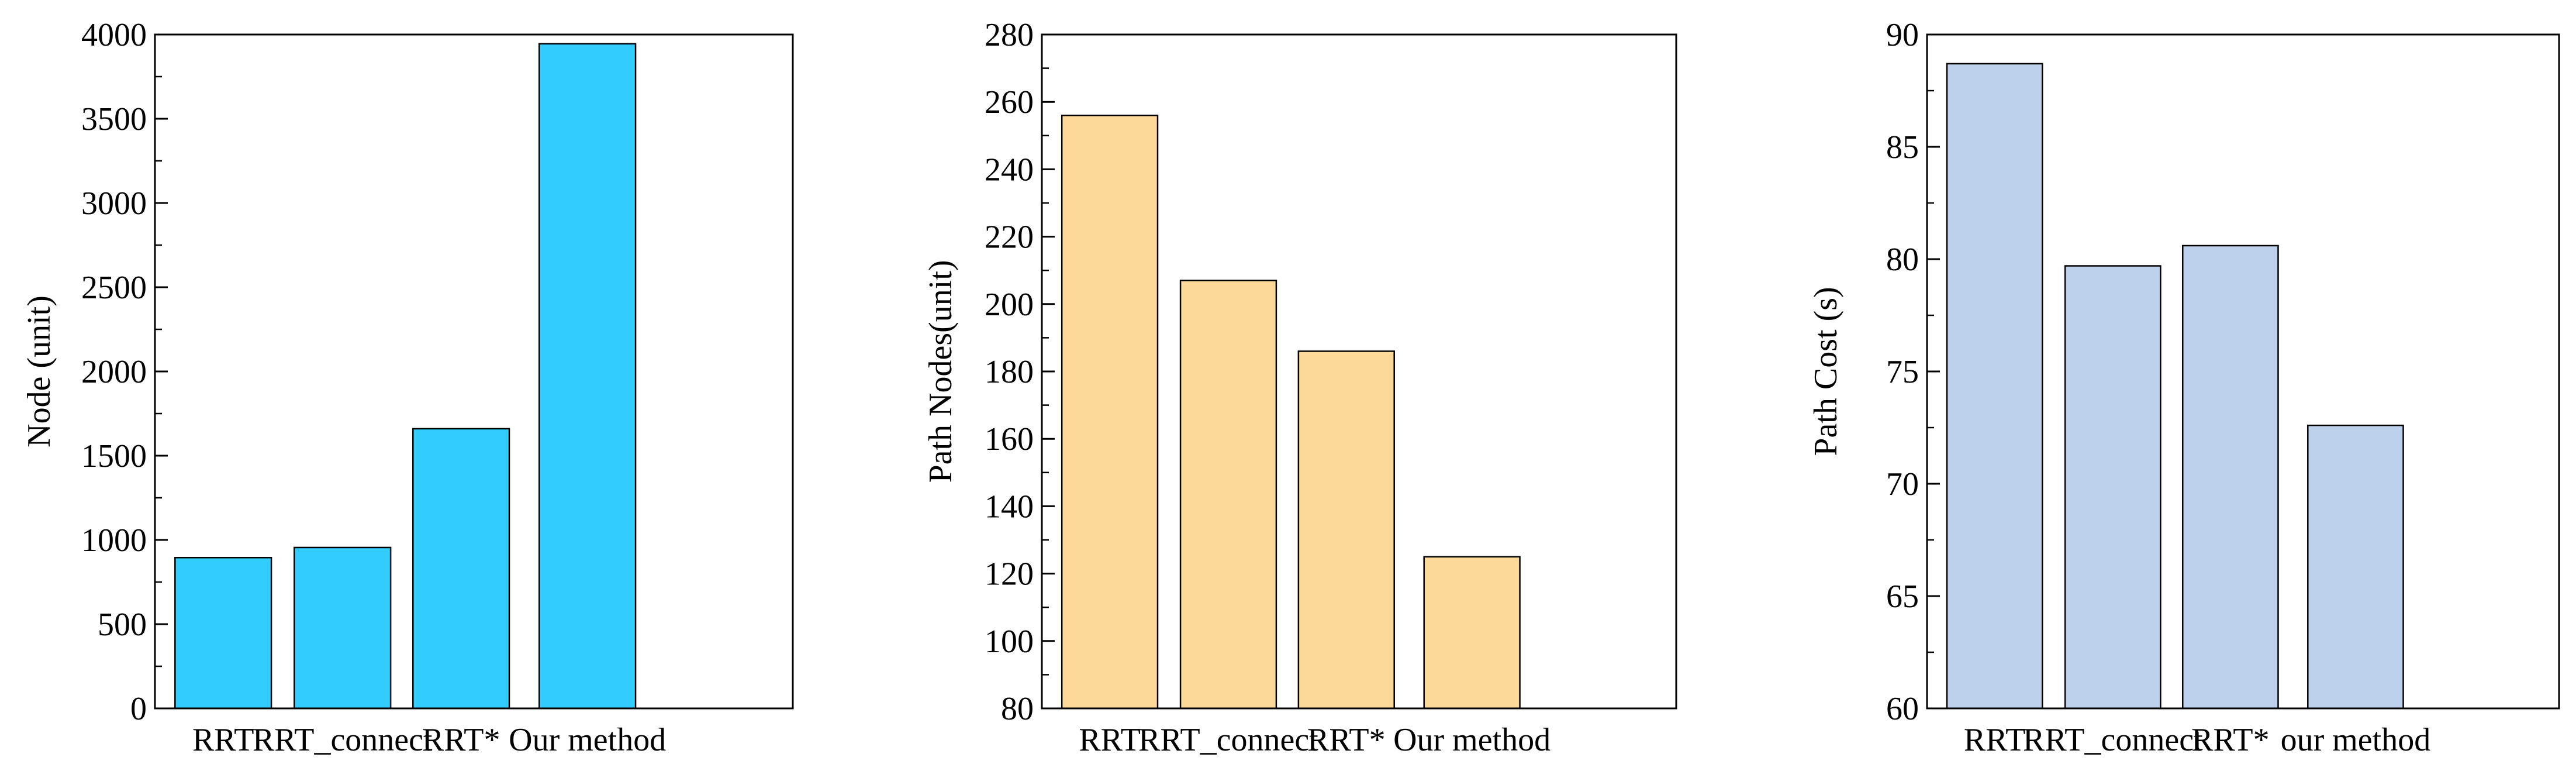 This screenshot has height=778, width=2576. Describe the element at coordinates (1826, 371) in the screenshot. I see `y-axis-label: Path Cost (s)` at that location.